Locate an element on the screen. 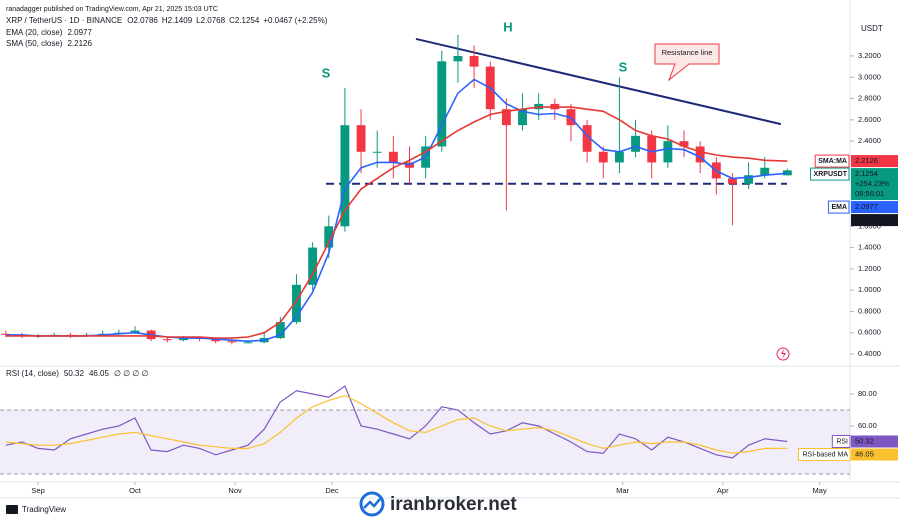  legend-text: RSI (14, close) is located at coordinates (32, 373).